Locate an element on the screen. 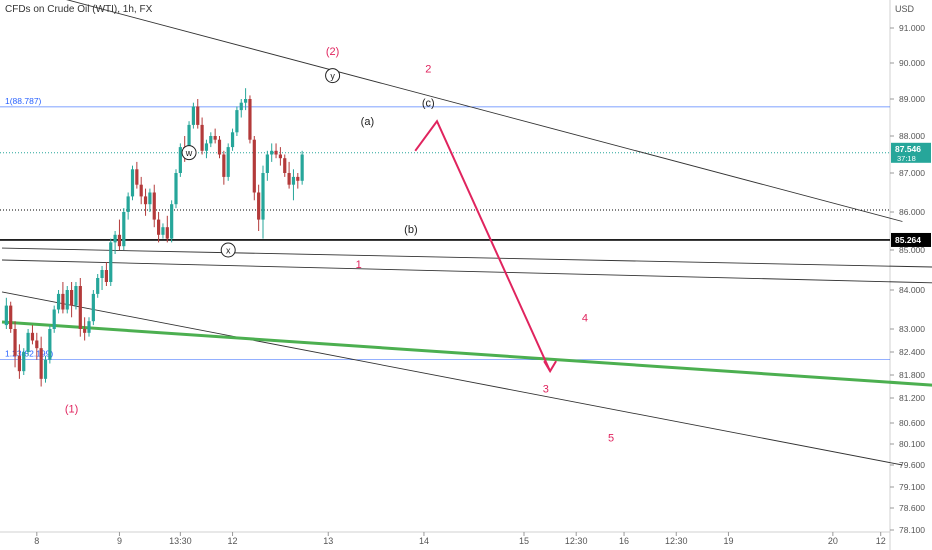  price-tick-label: 82.400 is located at coordinates (912, 352).